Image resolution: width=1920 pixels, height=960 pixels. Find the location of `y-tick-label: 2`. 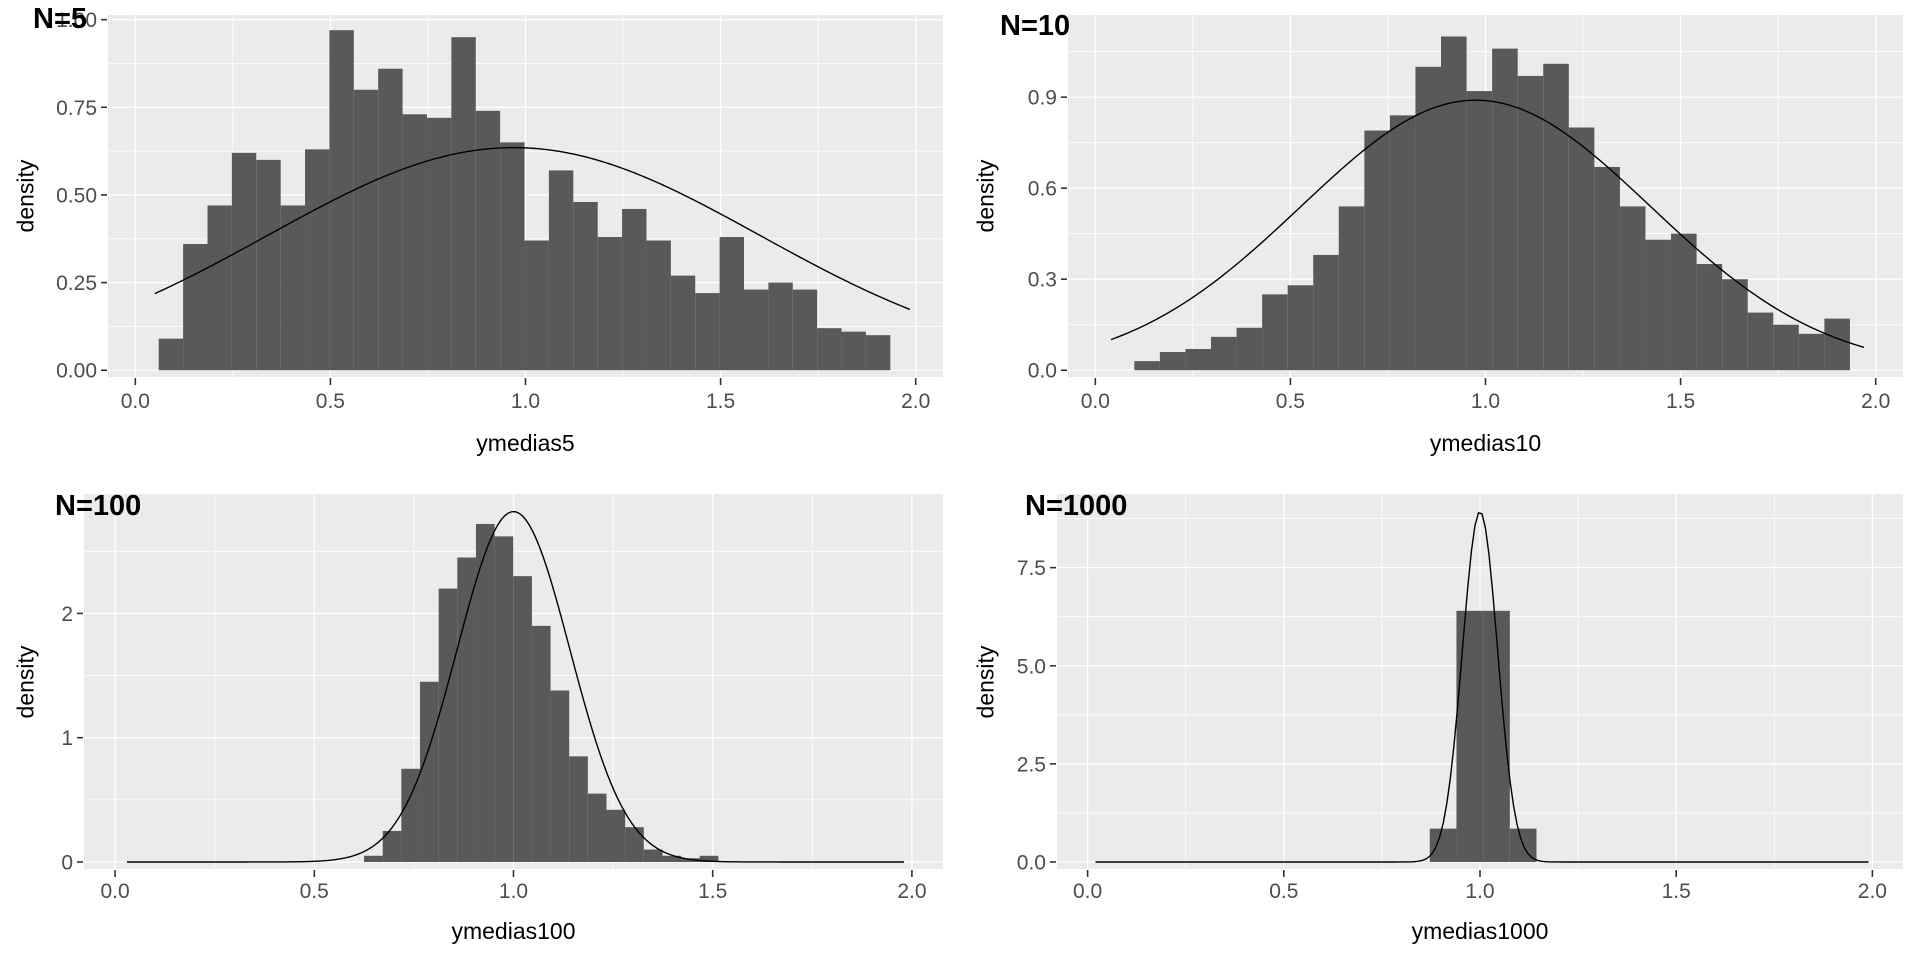

y-tick-label: 2 is located at coordinates (67, 614).